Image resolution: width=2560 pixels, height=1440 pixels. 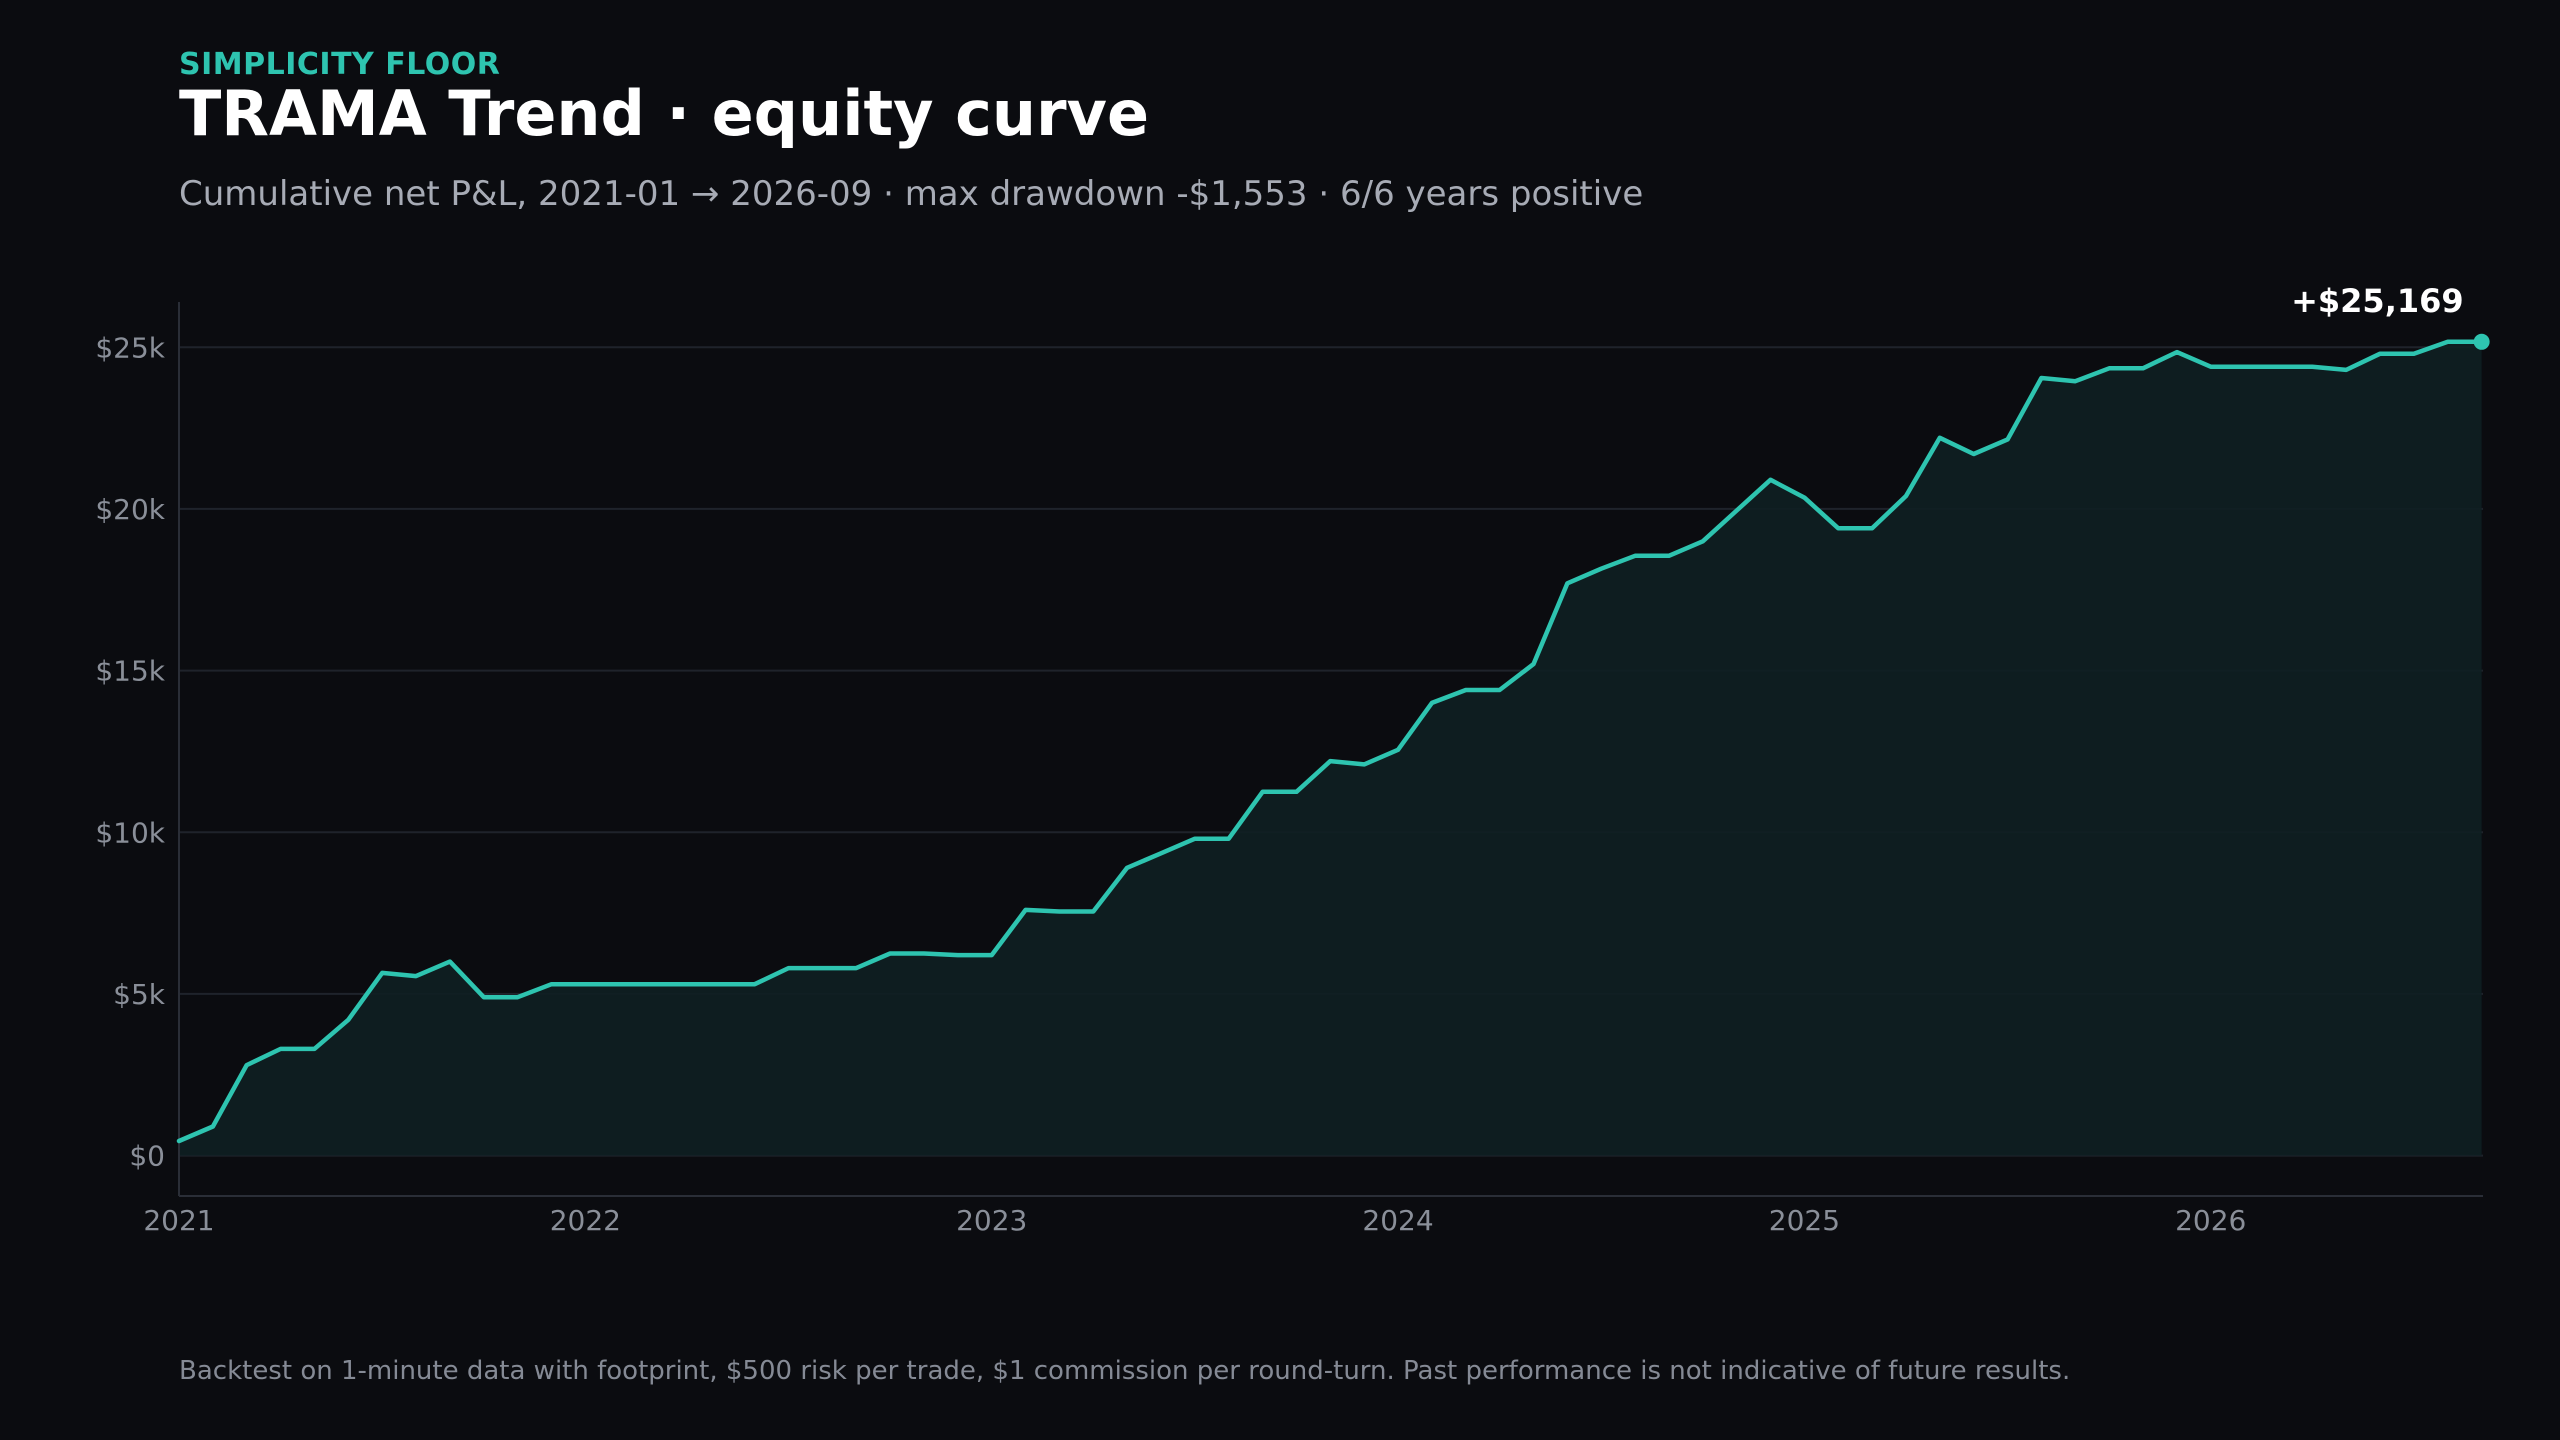 What do you see at coordinates (178, 1220) in the screenshot?
I see `x-tick-label: 2021` at bounding box center [178, 1220].